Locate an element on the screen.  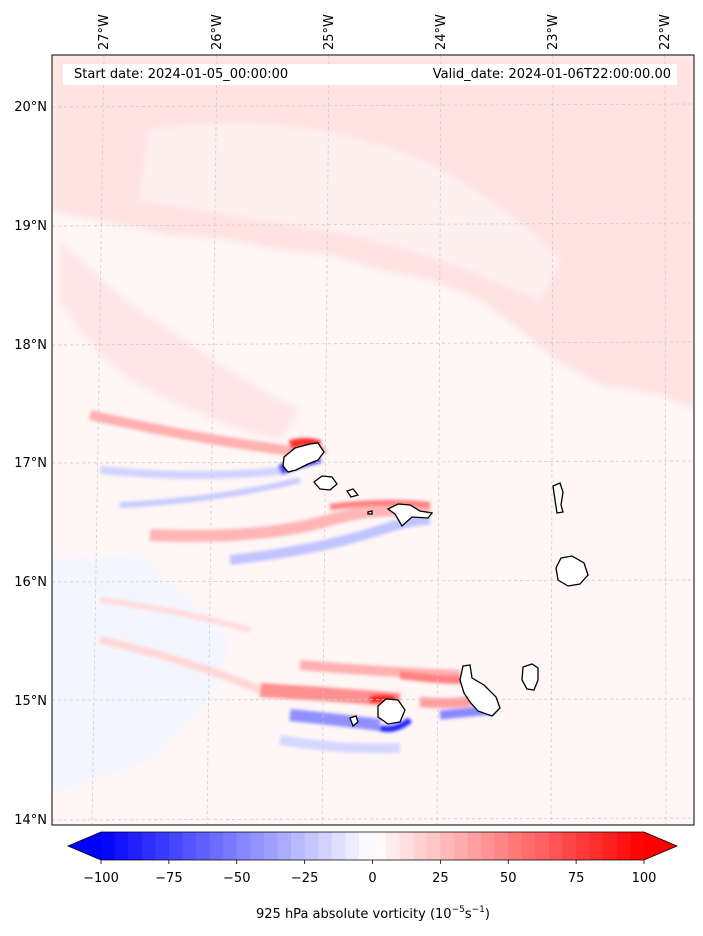
island-sao-nicolau is located at coordinates (410, 515).